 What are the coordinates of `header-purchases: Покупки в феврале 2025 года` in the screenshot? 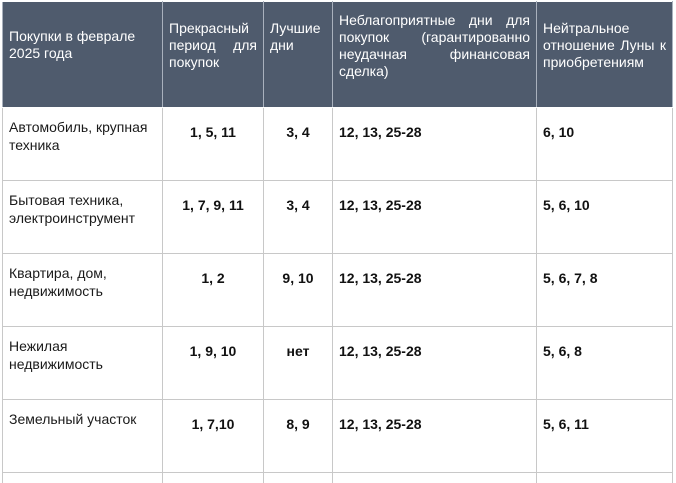 It's located at (82, 54).